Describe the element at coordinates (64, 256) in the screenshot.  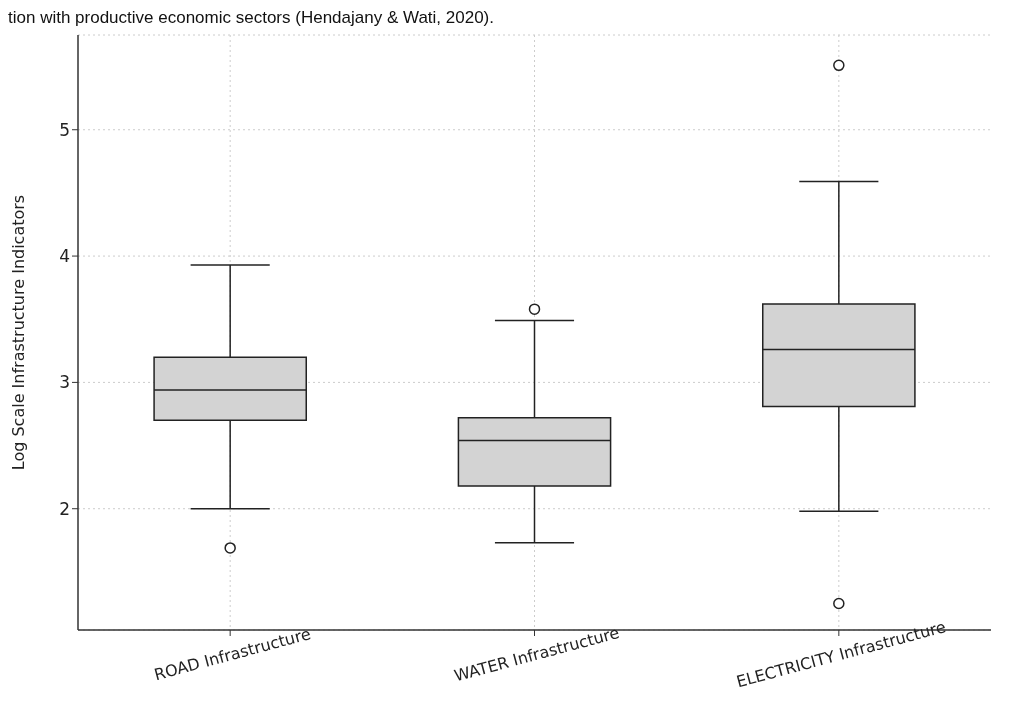
I see `y-tick-label: 4` at that location.